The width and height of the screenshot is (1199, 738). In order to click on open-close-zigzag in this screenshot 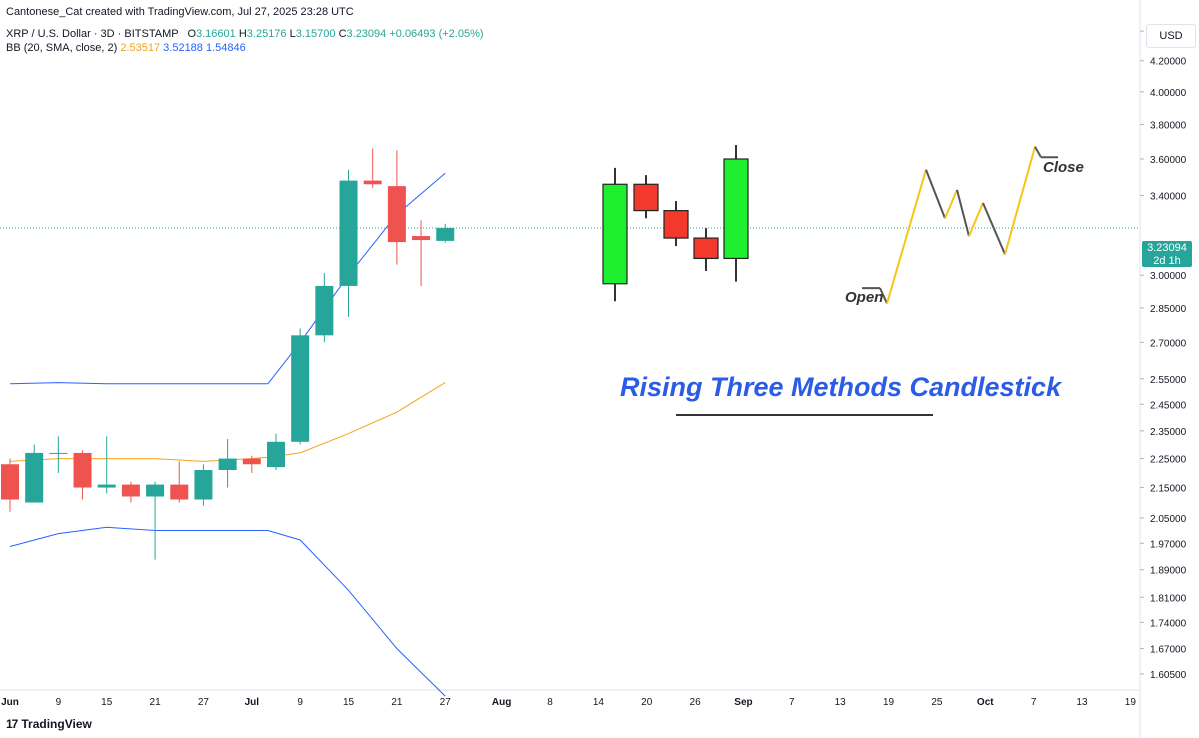, I will do `click(960, 225)`.